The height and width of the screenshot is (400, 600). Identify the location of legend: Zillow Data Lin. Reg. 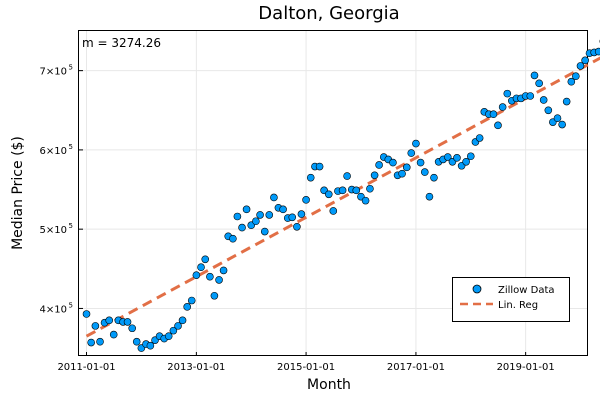
(511, 299).